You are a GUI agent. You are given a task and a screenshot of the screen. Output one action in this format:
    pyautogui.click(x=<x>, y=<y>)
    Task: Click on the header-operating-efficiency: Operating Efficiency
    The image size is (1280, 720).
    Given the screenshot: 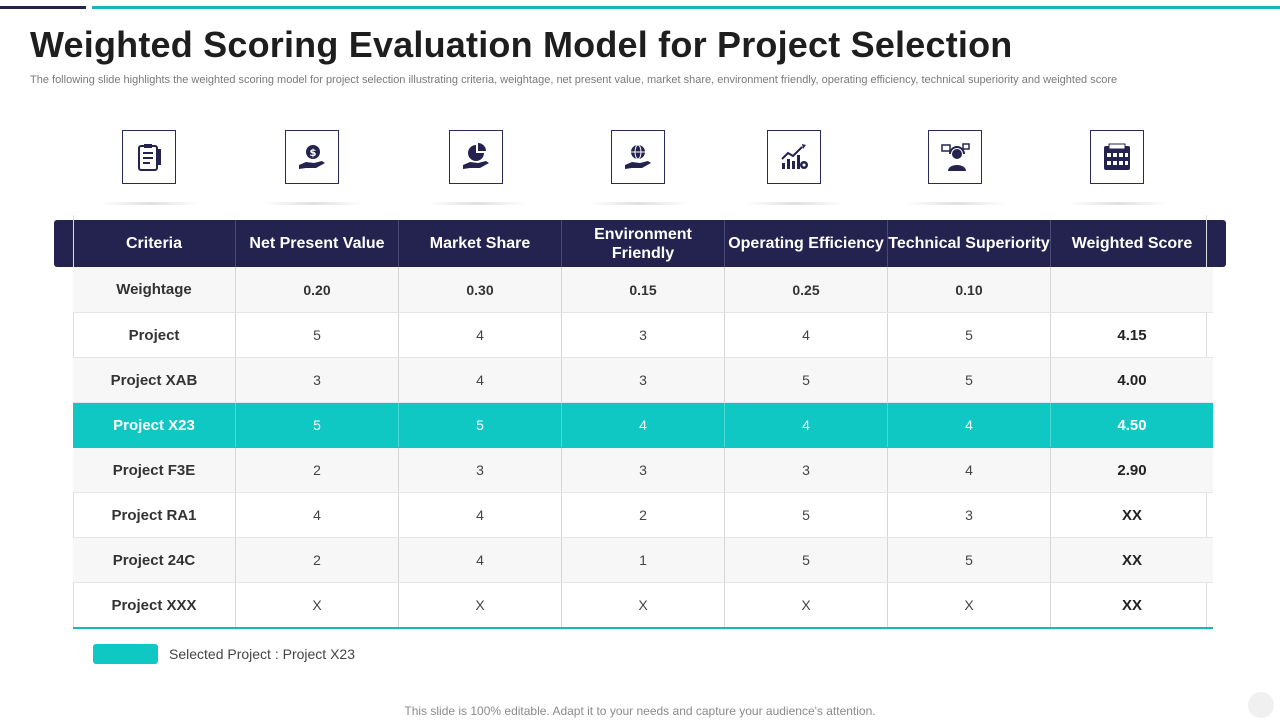 What is the action you would take?
    pyautogui.click(x=806, y=243)
    